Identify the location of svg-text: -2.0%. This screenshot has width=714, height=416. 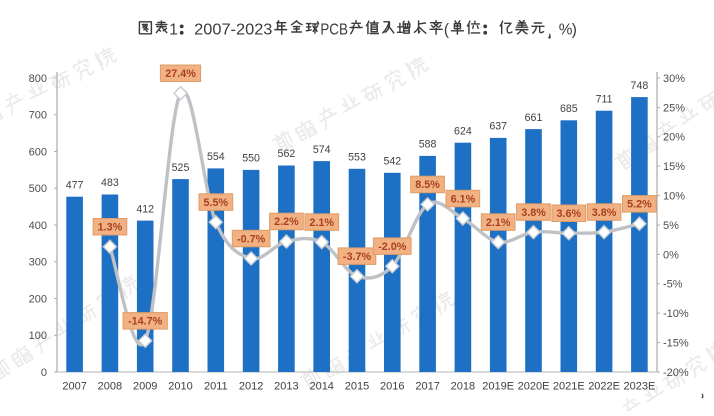
(392, 247).